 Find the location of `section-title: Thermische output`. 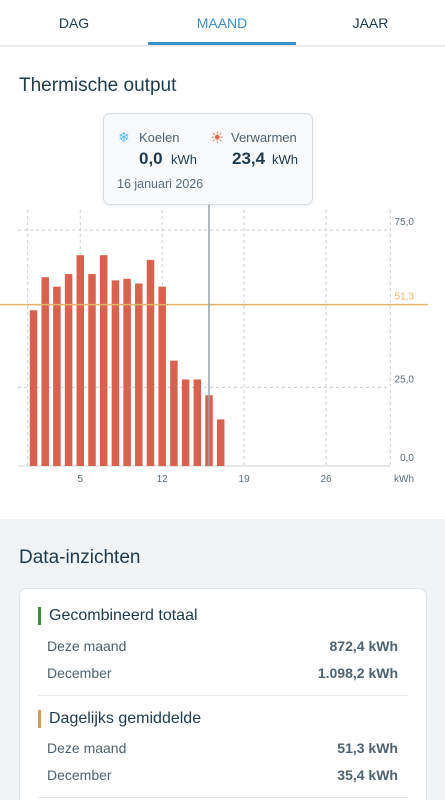

section-title: Thermische output is located at coordinates (98, 85).